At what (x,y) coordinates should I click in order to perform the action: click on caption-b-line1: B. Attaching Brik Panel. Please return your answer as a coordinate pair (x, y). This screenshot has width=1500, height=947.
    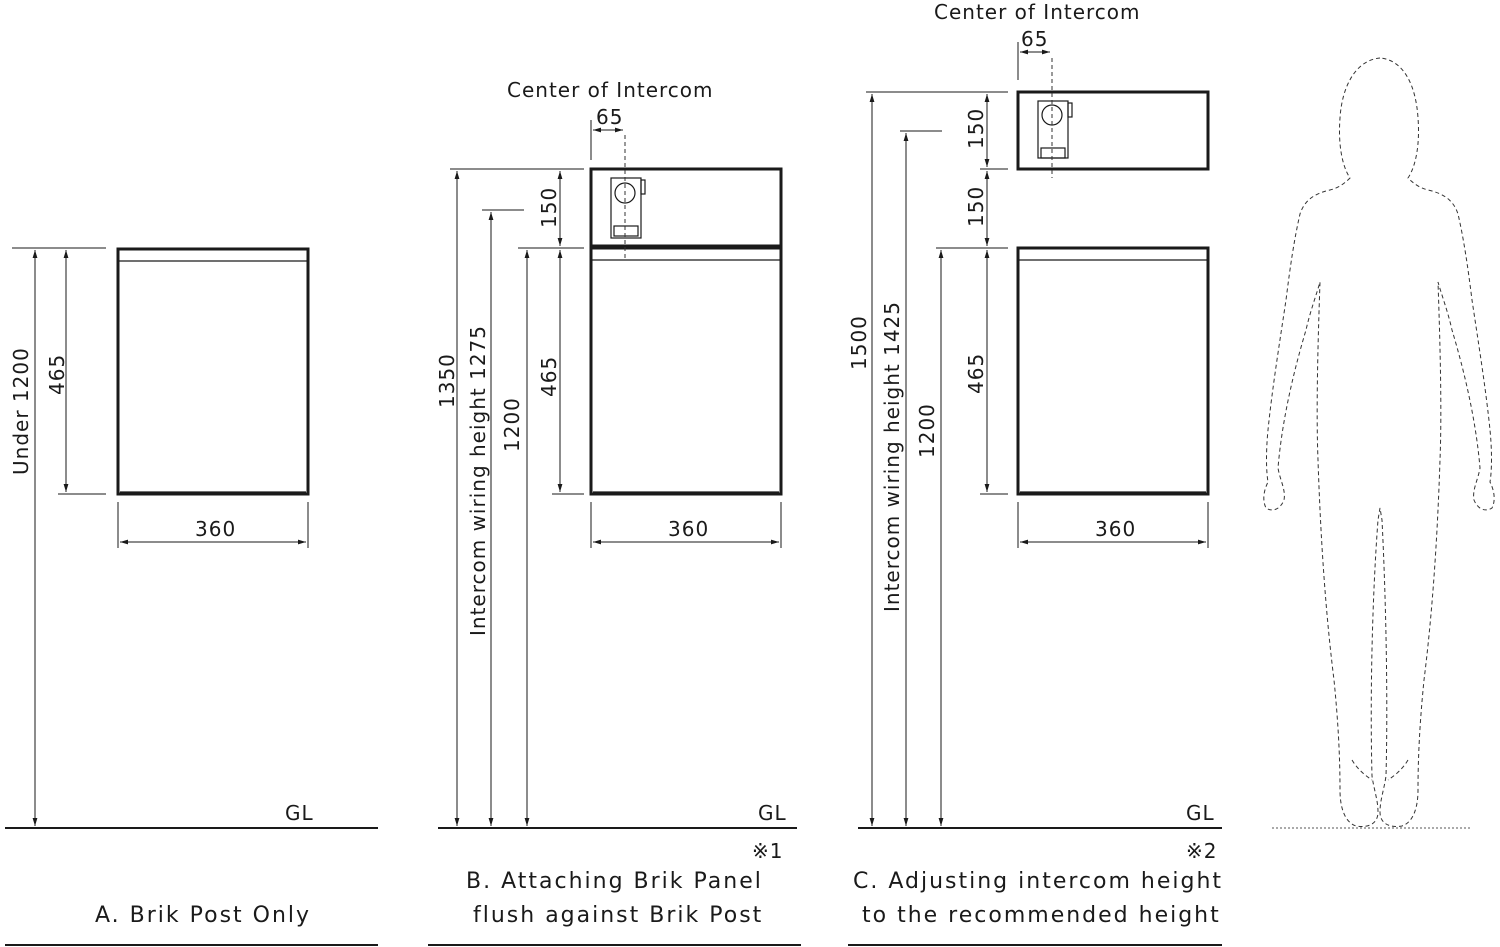
    Looking at the image, I should click on (614, 881).